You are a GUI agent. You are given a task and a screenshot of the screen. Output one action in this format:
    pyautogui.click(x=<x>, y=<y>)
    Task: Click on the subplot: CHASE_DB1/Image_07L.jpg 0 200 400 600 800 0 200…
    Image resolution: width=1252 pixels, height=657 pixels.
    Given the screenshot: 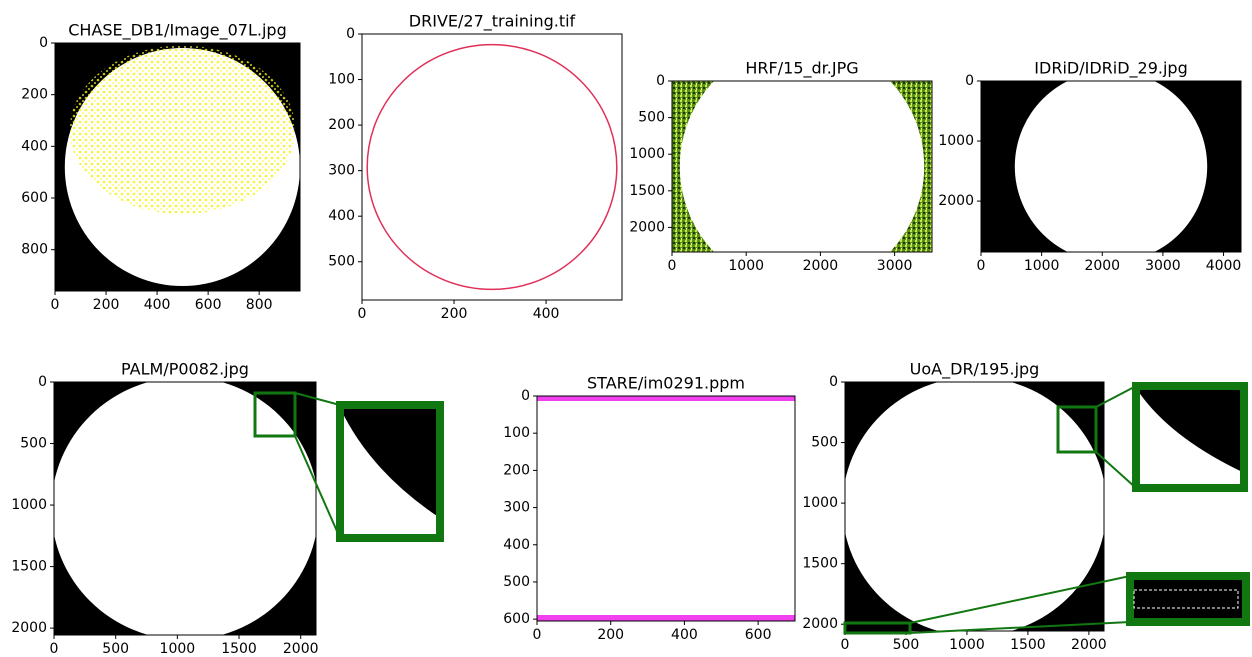 What is the action you would take?
    pyautogui.click(x=161, y=167)
    